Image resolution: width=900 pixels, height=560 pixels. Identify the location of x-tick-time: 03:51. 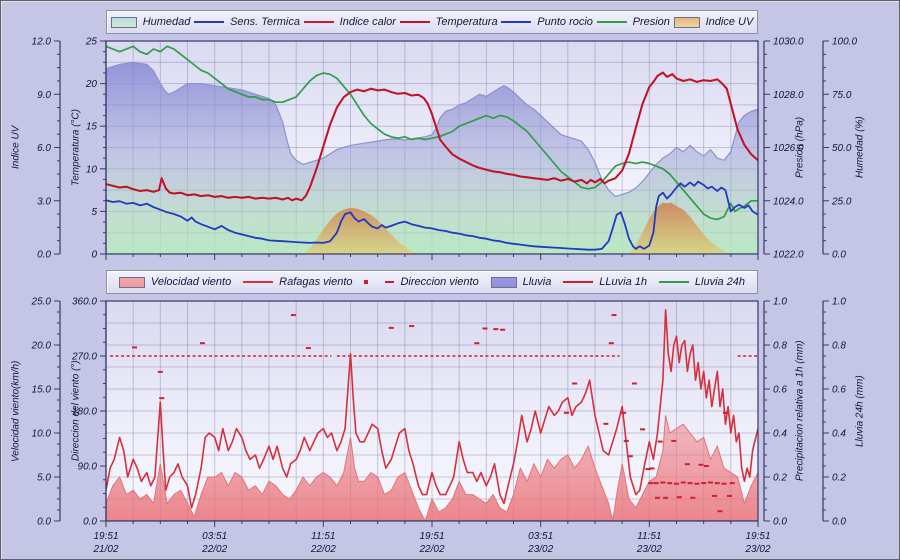
(214, 536).